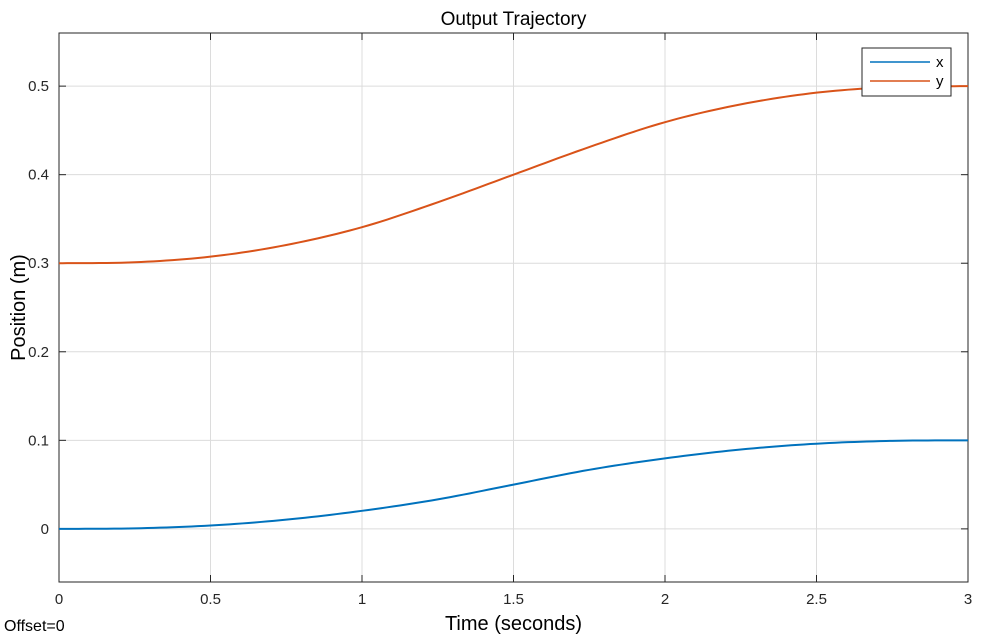 The image size is (991, 644). What do you see at coordinates (38, 440) in the screenshot?
I see `y-tick-label: 0.1` at bounding box center [38, 440].